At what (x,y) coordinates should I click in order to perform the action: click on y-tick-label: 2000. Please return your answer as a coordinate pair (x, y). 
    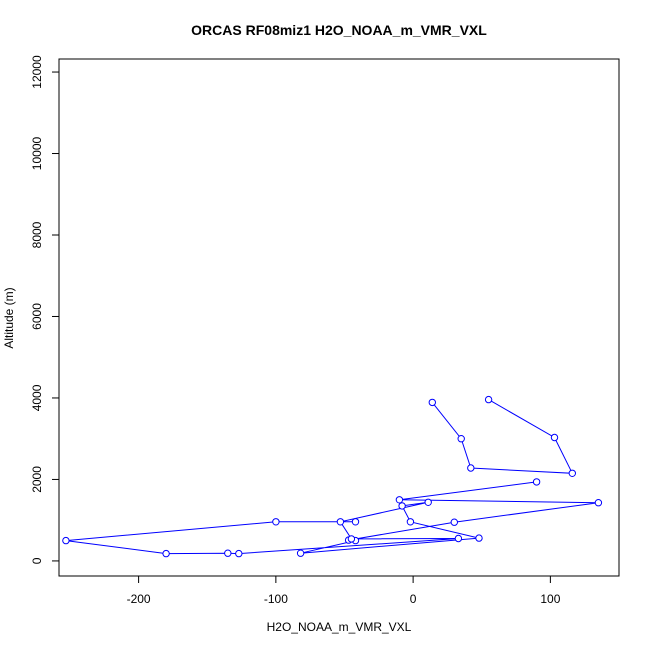
    Looking at the image, I should click on (37, 479).